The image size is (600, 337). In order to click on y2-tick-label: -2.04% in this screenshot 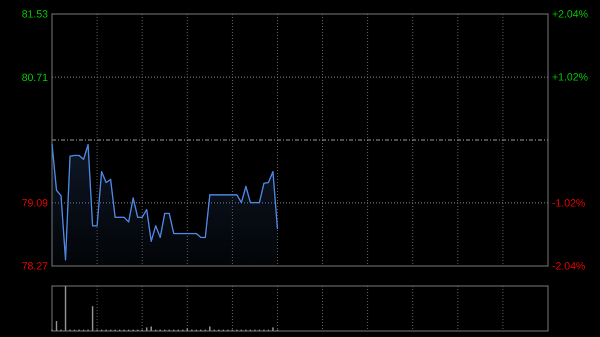, I will do `click(569, 266)`.